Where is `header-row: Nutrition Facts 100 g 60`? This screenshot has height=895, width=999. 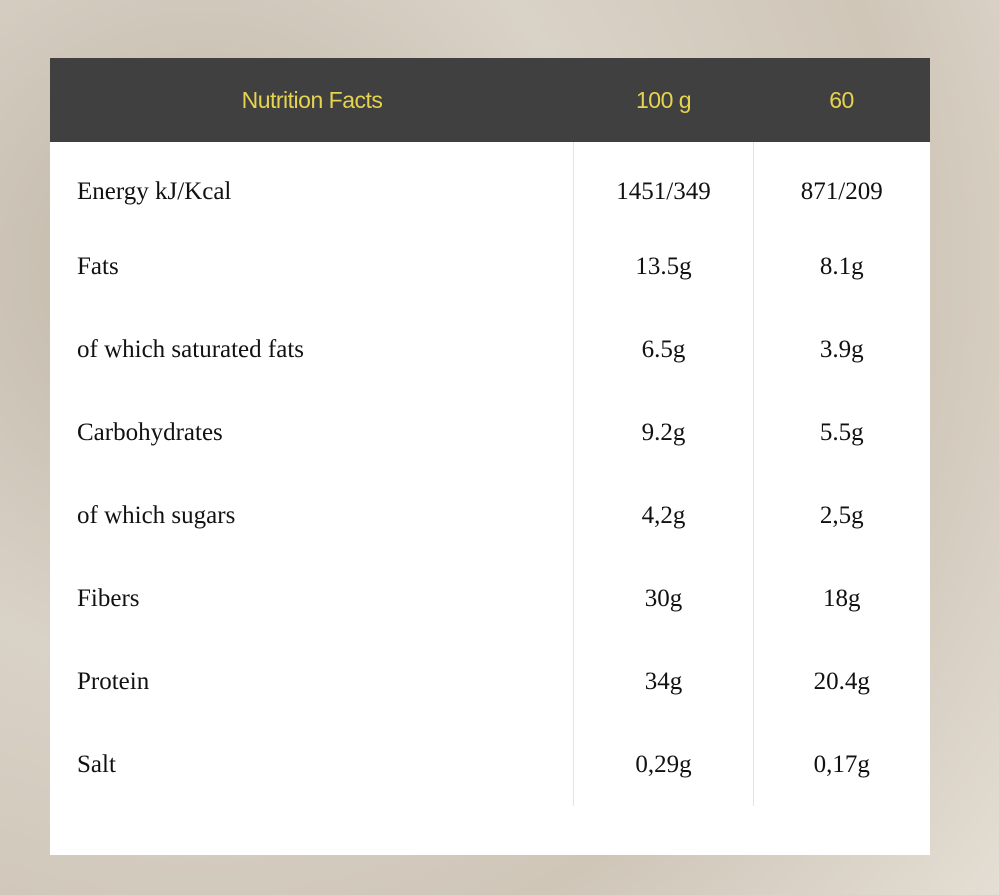 header-row: Nutrition Facts 100 g 60 is located at coordinates (490, 100).